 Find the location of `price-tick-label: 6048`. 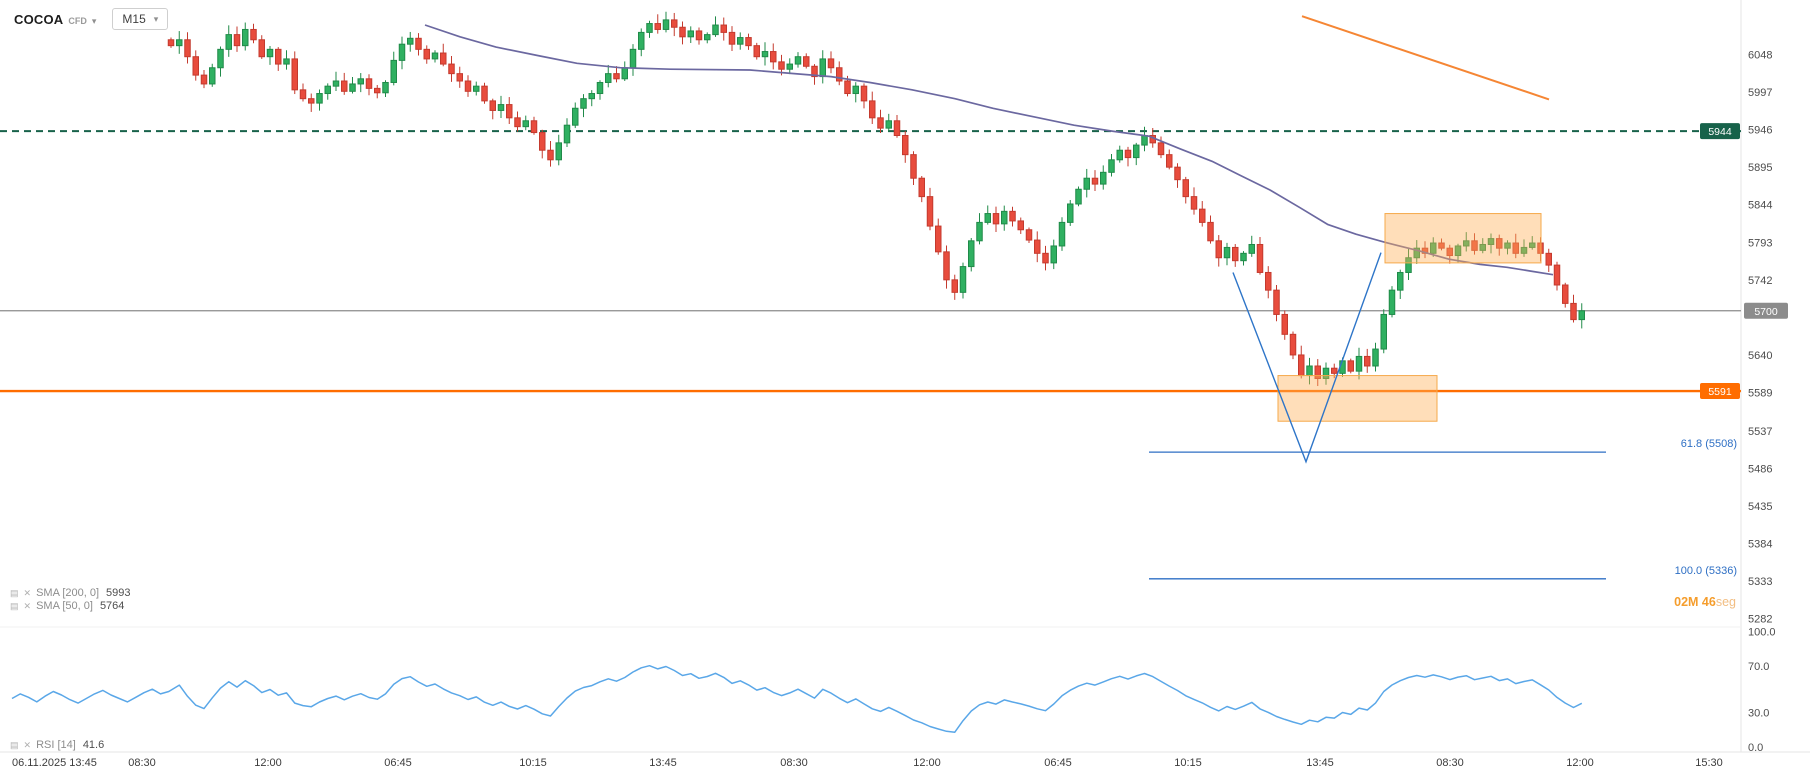

price-tick-label: 6048 is located at coordinates (1760, 55).